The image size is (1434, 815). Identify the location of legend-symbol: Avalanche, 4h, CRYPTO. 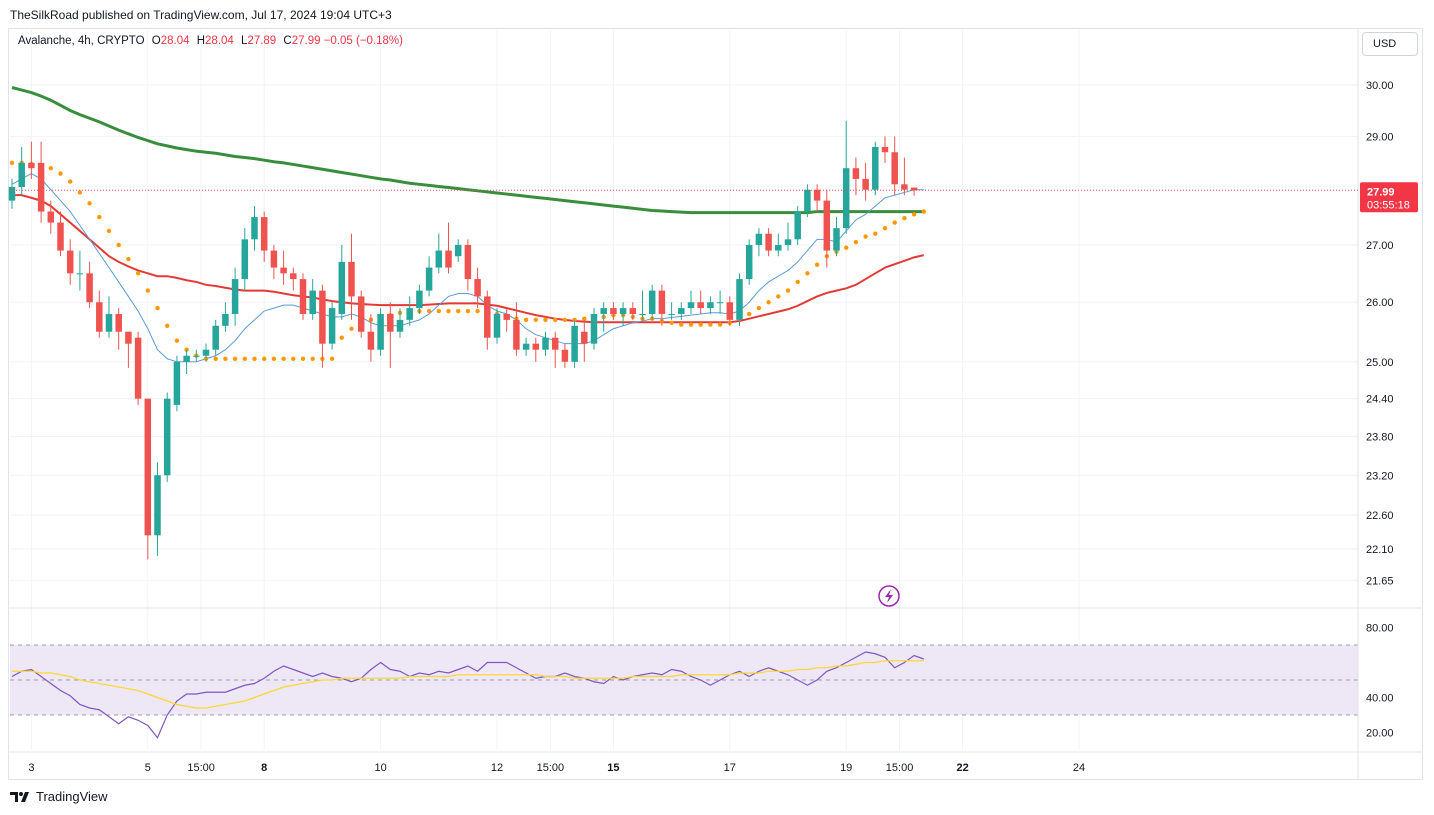
(81, 41).